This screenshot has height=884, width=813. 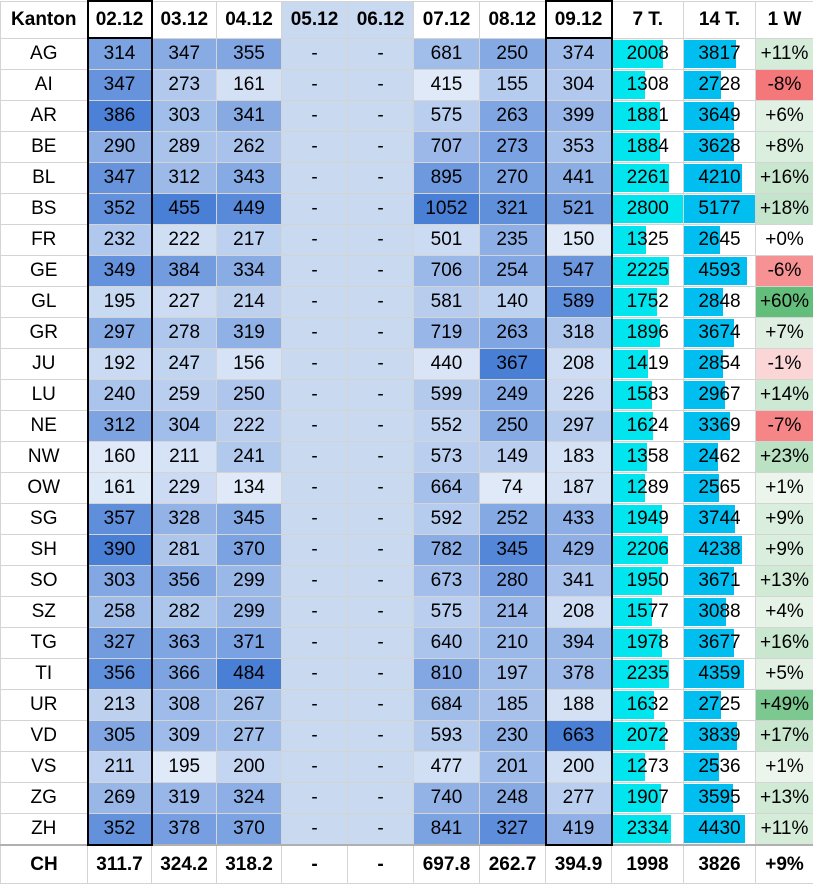 I want to click on value-cell: 589, so click(x=579, y=302).